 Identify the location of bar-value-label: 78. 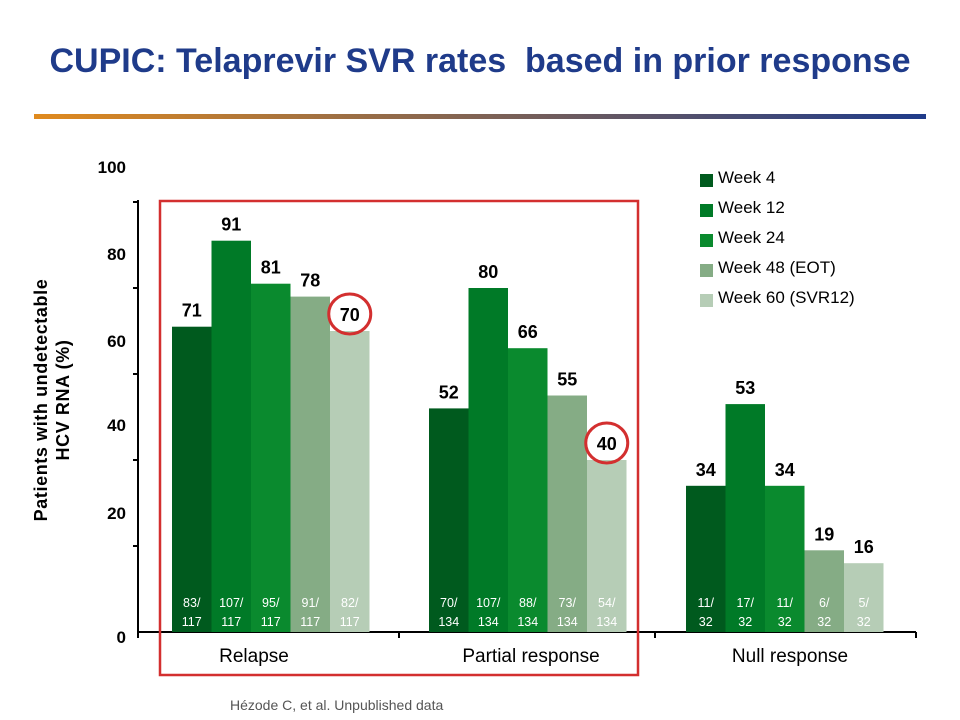
(310, 281).